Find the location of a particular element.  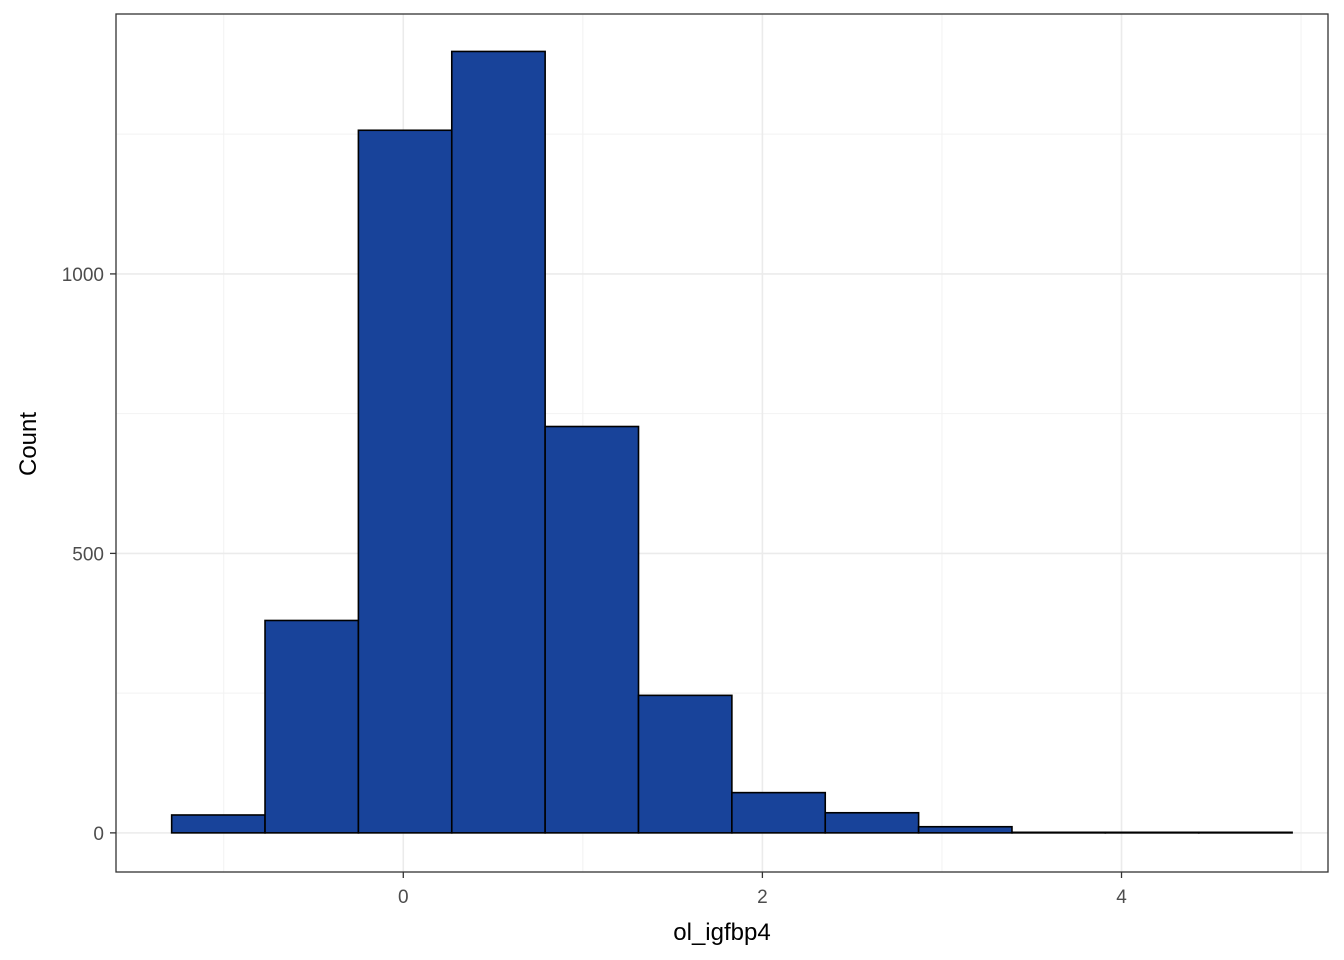

y-tick-label: 0 is located at coordinates (98, 834).